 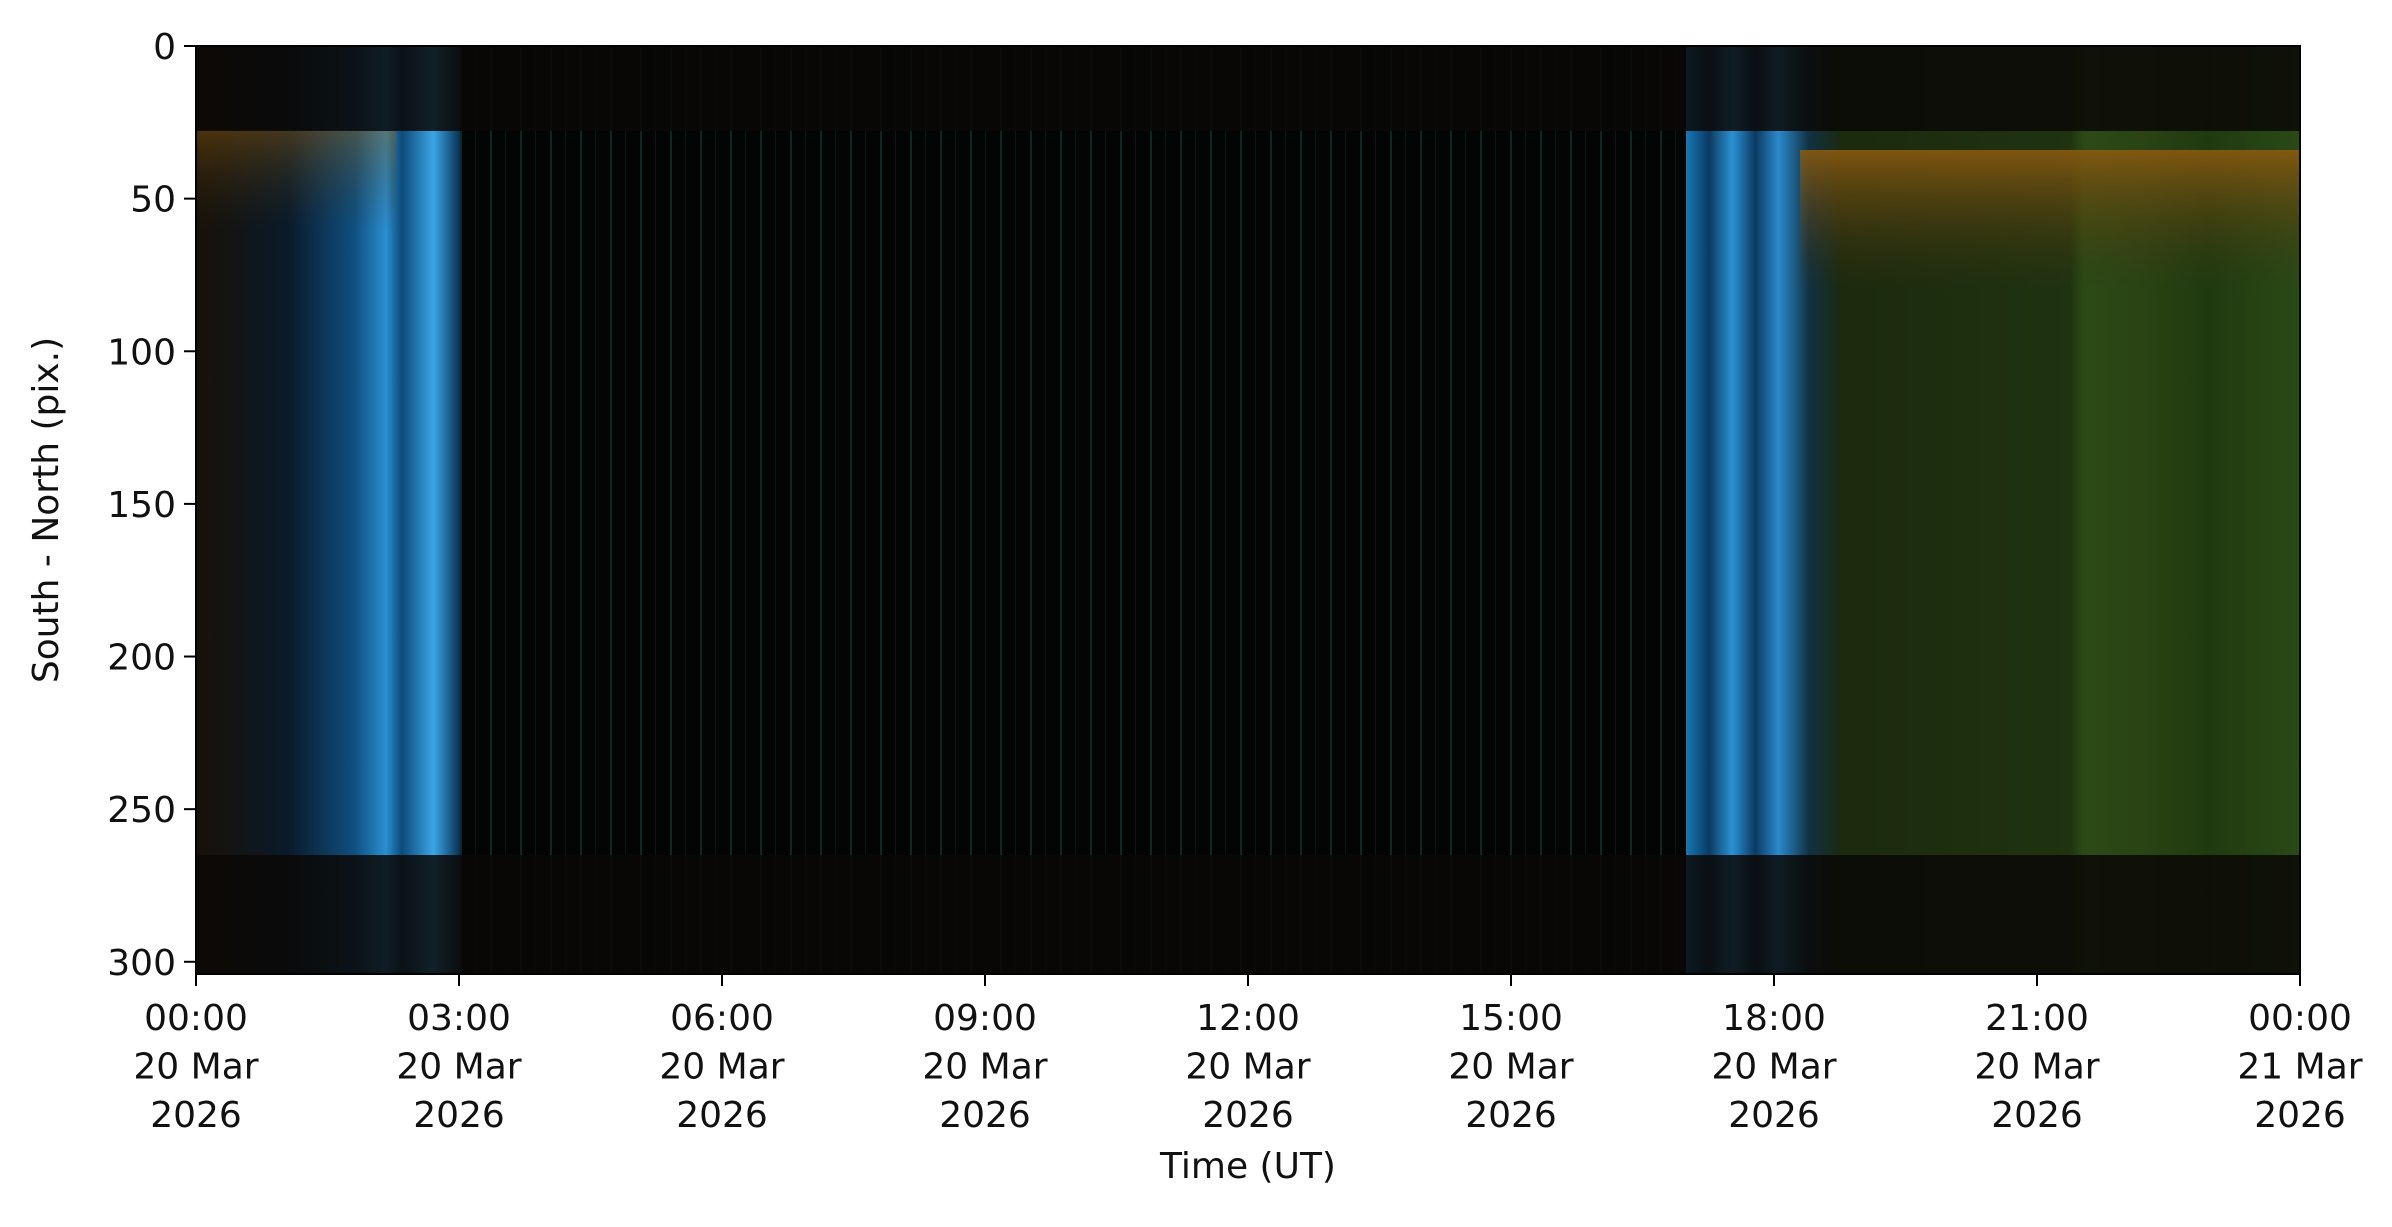 I want to click on y-tick-label: 300, so click(x=141, y=963).